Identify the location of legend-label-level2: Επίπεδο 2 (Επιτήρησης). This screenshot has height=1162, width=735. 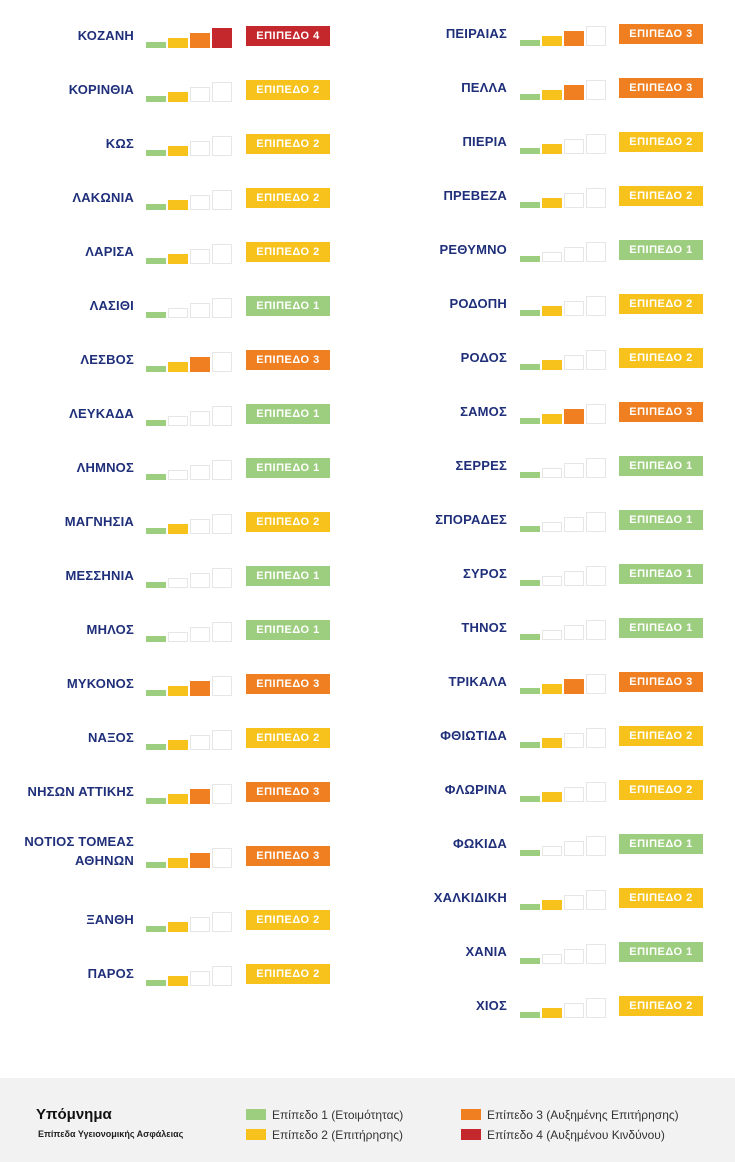
(337, 1135).